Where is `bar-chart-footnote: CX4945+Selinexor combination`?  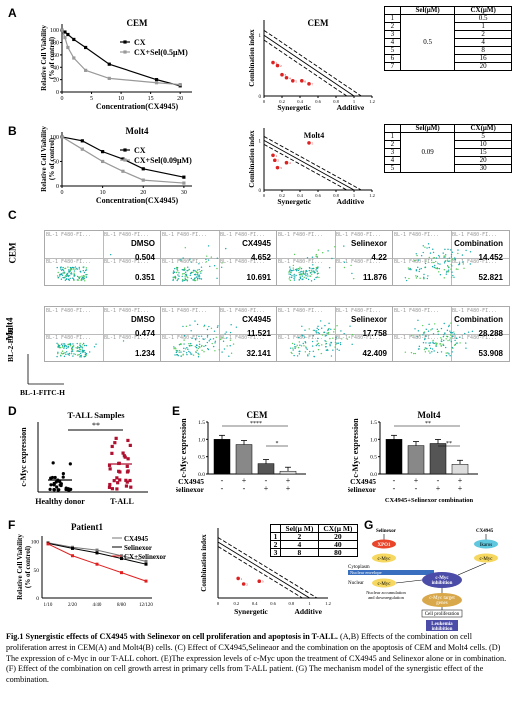 bar-chart-footnote: CX4945+Selinexor combination is located at coordinates (429, 500).